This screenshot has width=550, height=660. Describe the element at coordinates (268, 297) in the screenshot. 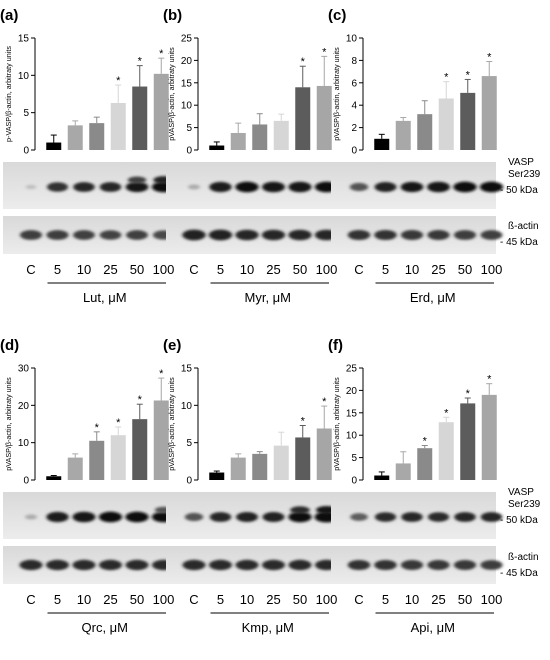

I see `x-axis-title: Myr, μM` at that location.